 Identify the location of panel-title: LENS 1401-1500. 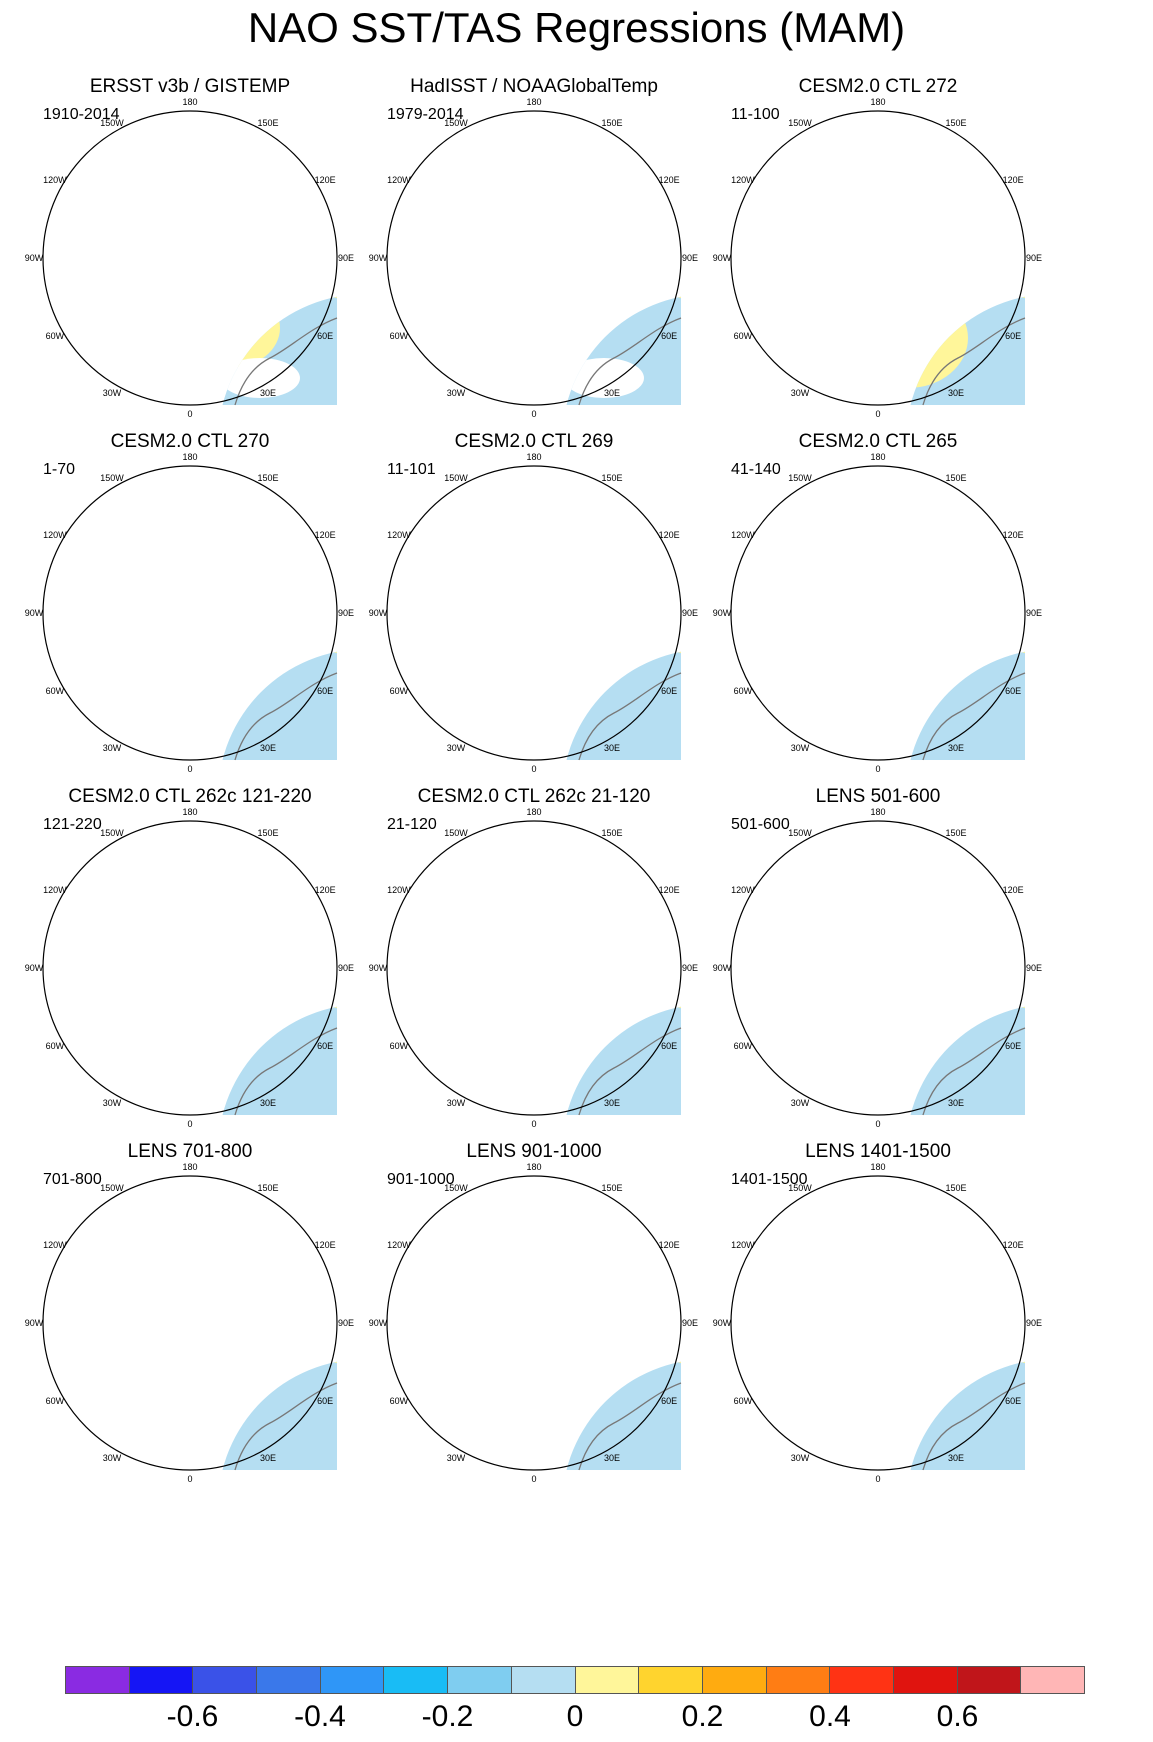
(878, 1151).